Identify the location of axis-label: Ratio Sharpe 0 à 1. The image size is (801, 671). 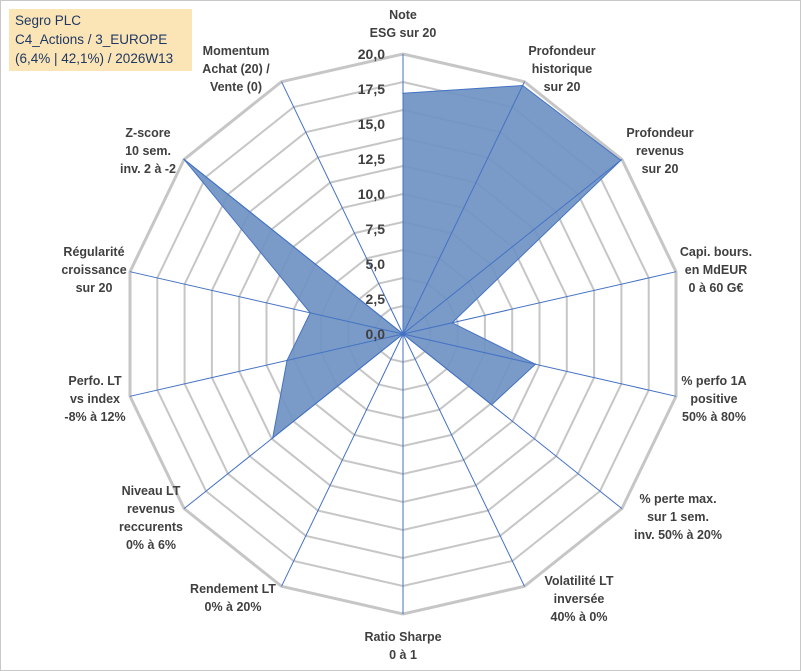
(402, 646).